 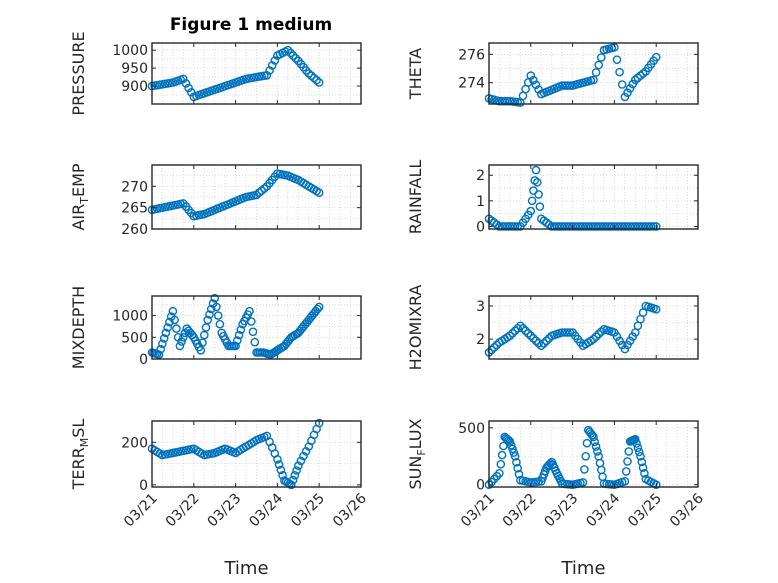 I want to click on y-tick-label: 1, so click(x=480, y=202).